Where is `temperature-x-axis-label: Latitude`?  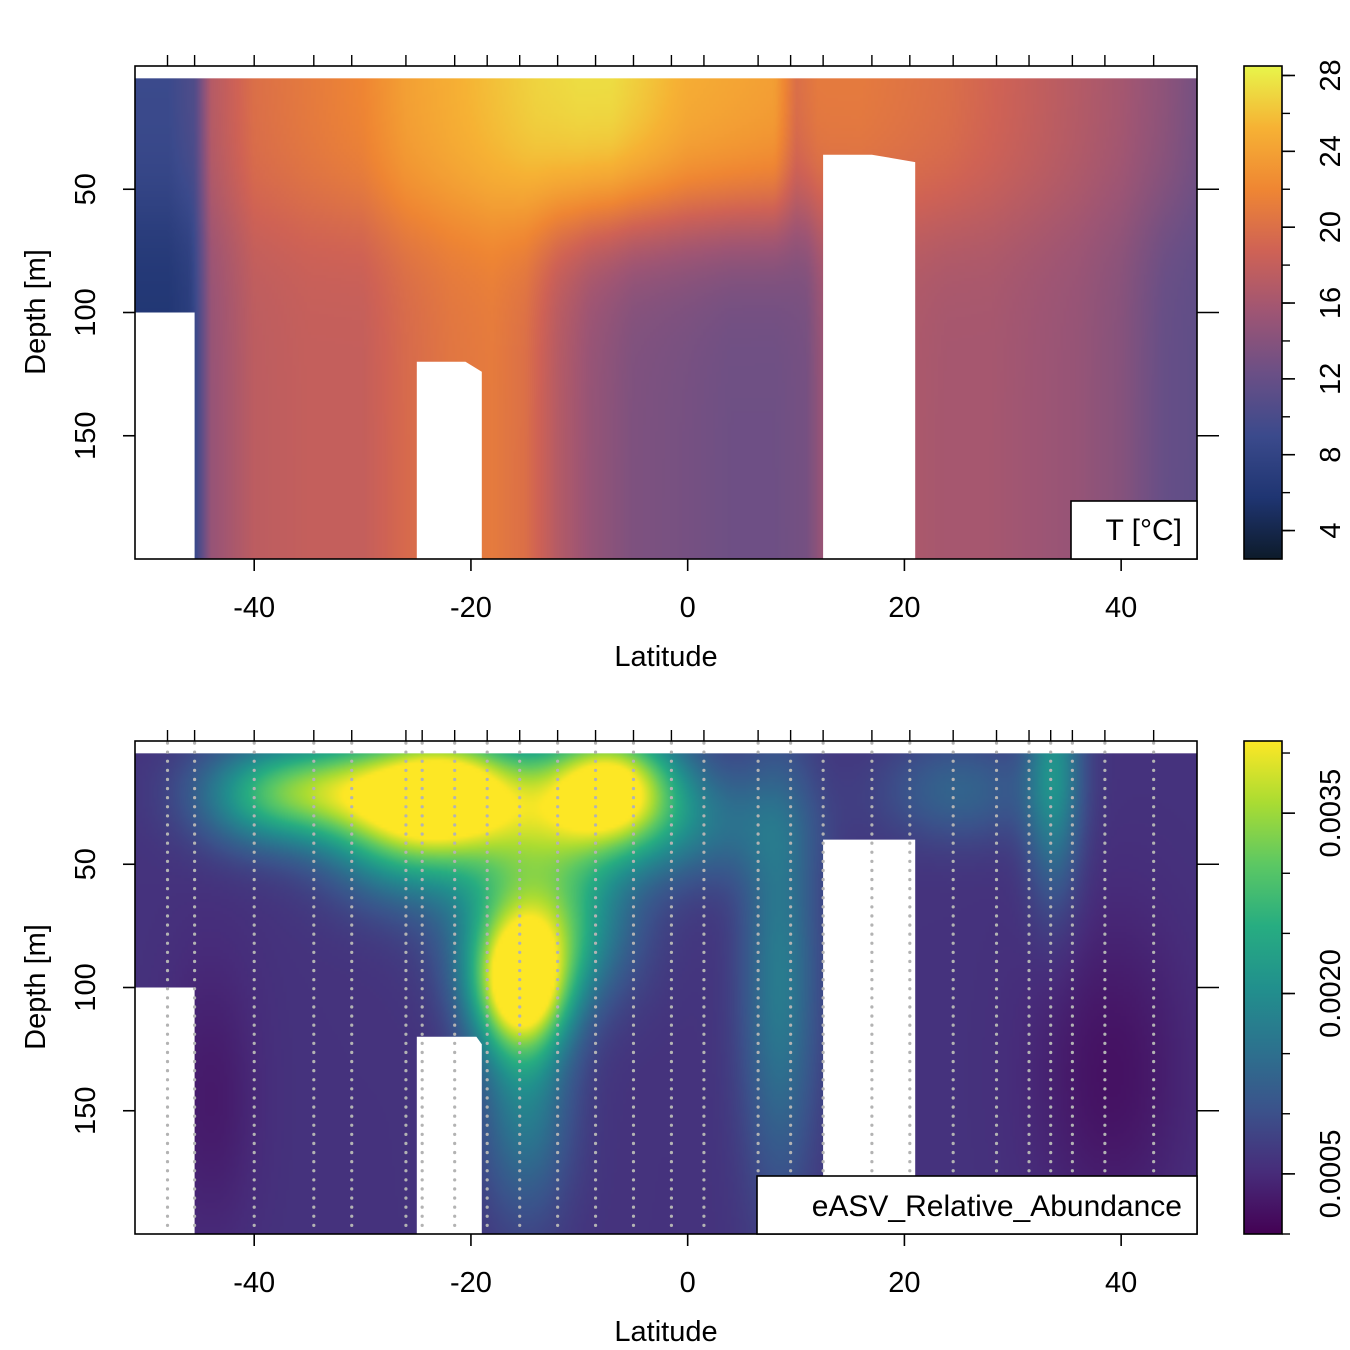 temperature-x-axis-label: Latitude is located at coordinates (665, 657).